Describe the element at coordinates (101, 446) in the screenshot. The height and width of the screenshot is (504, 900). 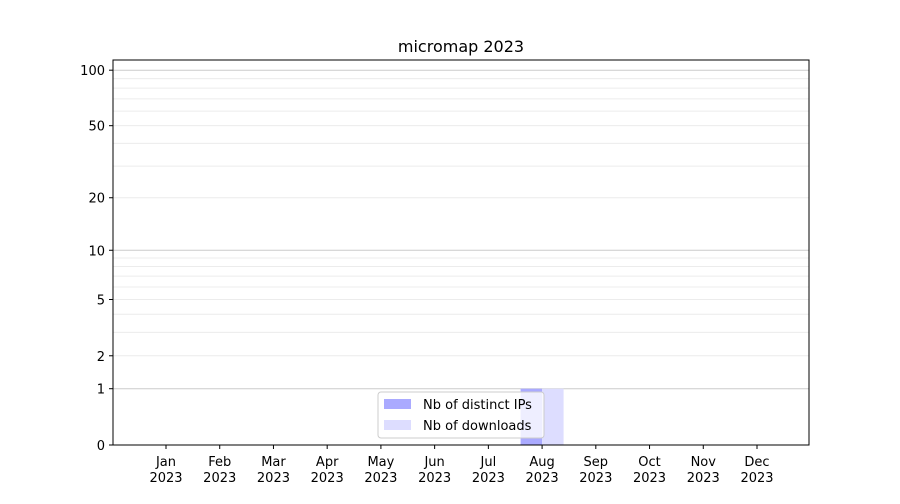
I see `y-tick-label: 0` at that location.